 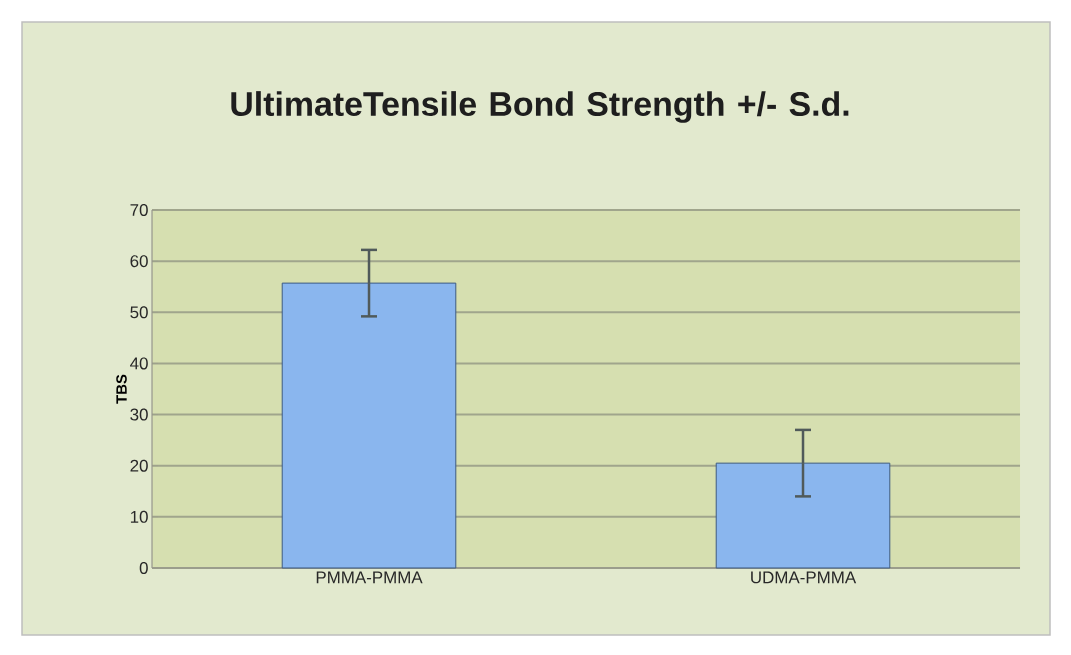 What do you see at coordinates (143, 567) in the screenshot?
I see `y-tick-label: 0` at bounding box center [143, 567].